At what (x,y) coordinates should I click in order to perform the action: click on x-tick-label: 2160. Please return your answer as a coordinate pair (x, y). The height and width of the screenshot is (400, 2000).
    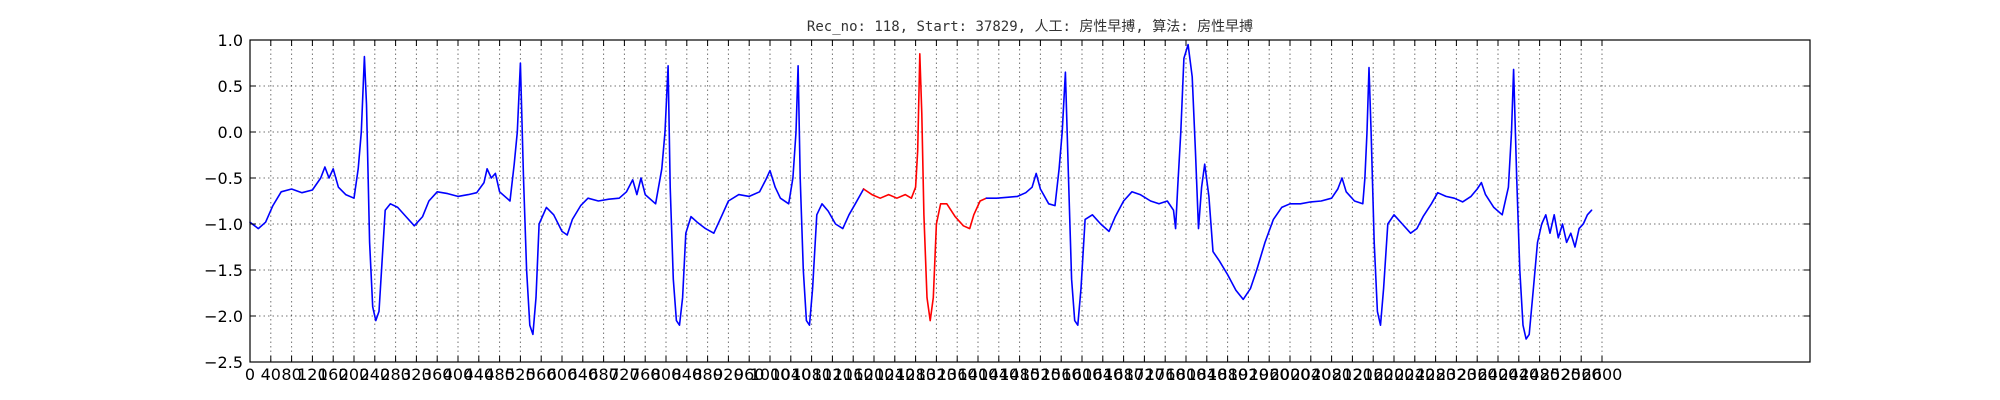
    Looking at the image, I should click on (1373, 374).